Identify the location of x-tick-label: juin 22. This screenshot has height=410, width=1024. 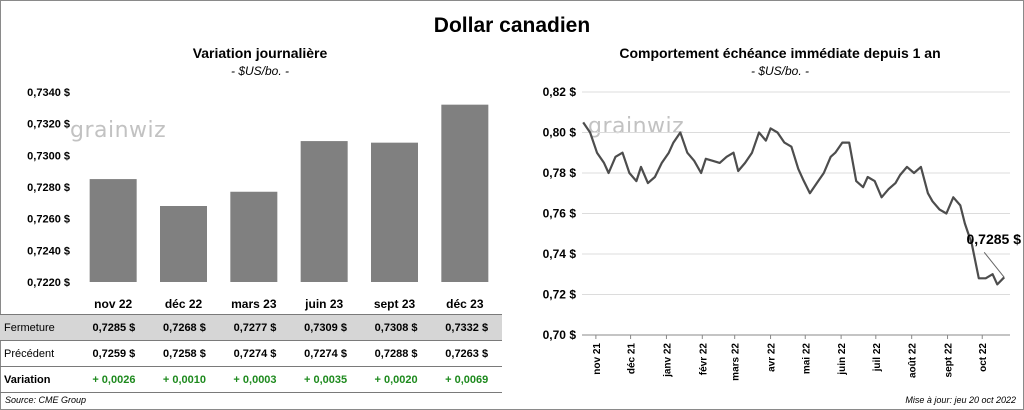
(842, 359).